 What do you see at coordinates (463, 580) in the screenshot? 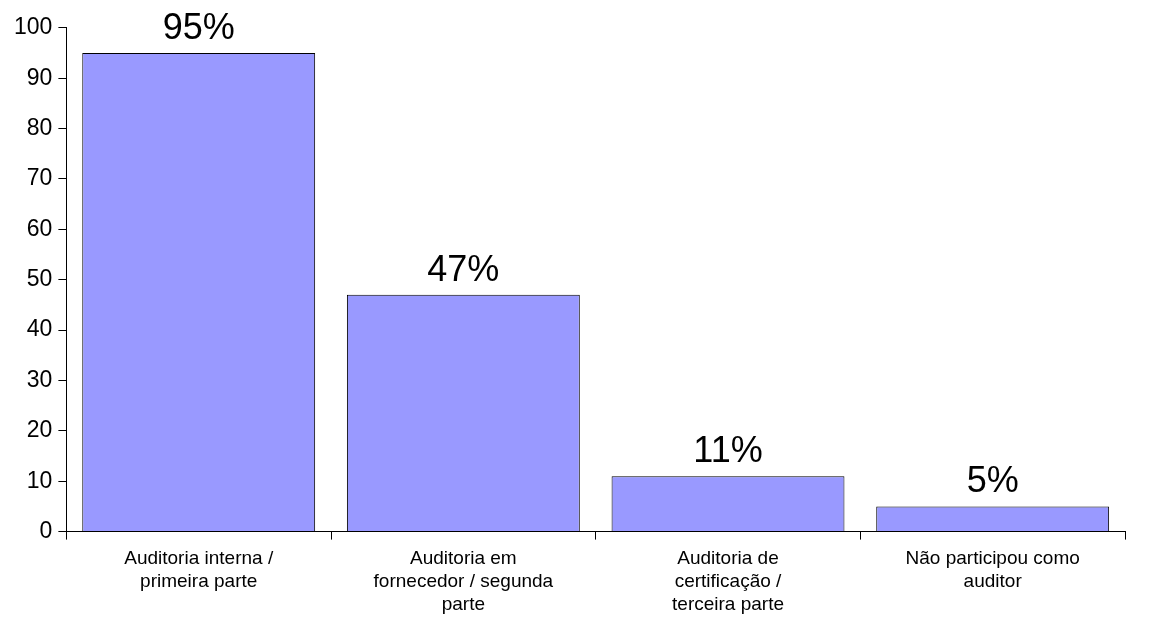
I see `x-tick-label: Auditoria em fornecedor / segunda parte` at bounding box center [463, 580].